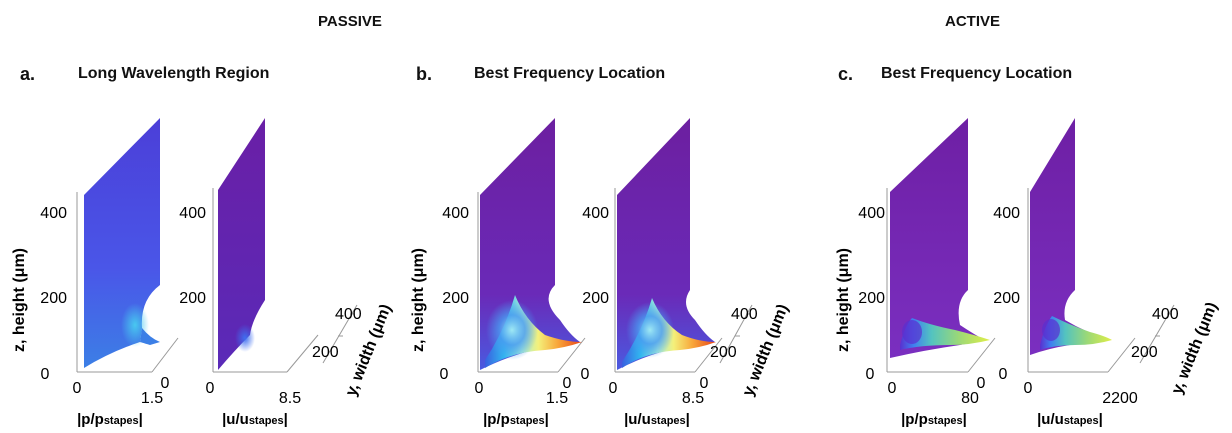 The image size is (1232, 433). What do you see at coordinates (350, 21) in the screenshot?
I see `section-title-passive: PASSIVE` at bounding box center [350, 21].